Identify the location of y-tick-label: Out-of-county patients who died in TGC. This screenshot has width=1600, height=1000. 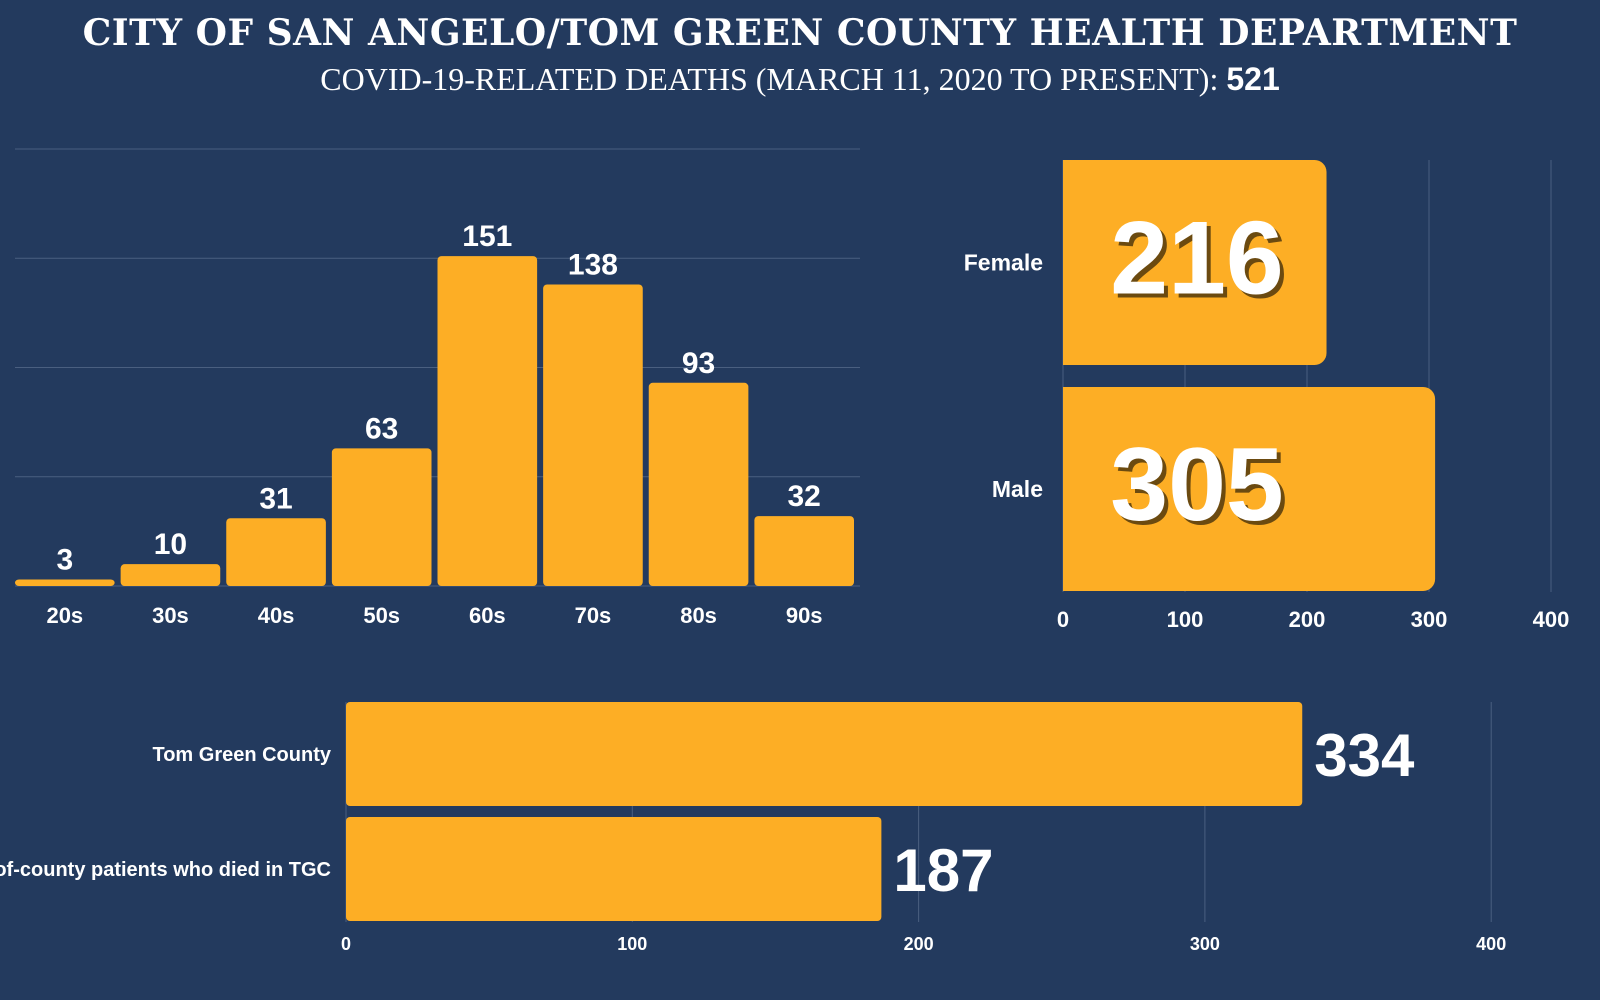
(165, 870).